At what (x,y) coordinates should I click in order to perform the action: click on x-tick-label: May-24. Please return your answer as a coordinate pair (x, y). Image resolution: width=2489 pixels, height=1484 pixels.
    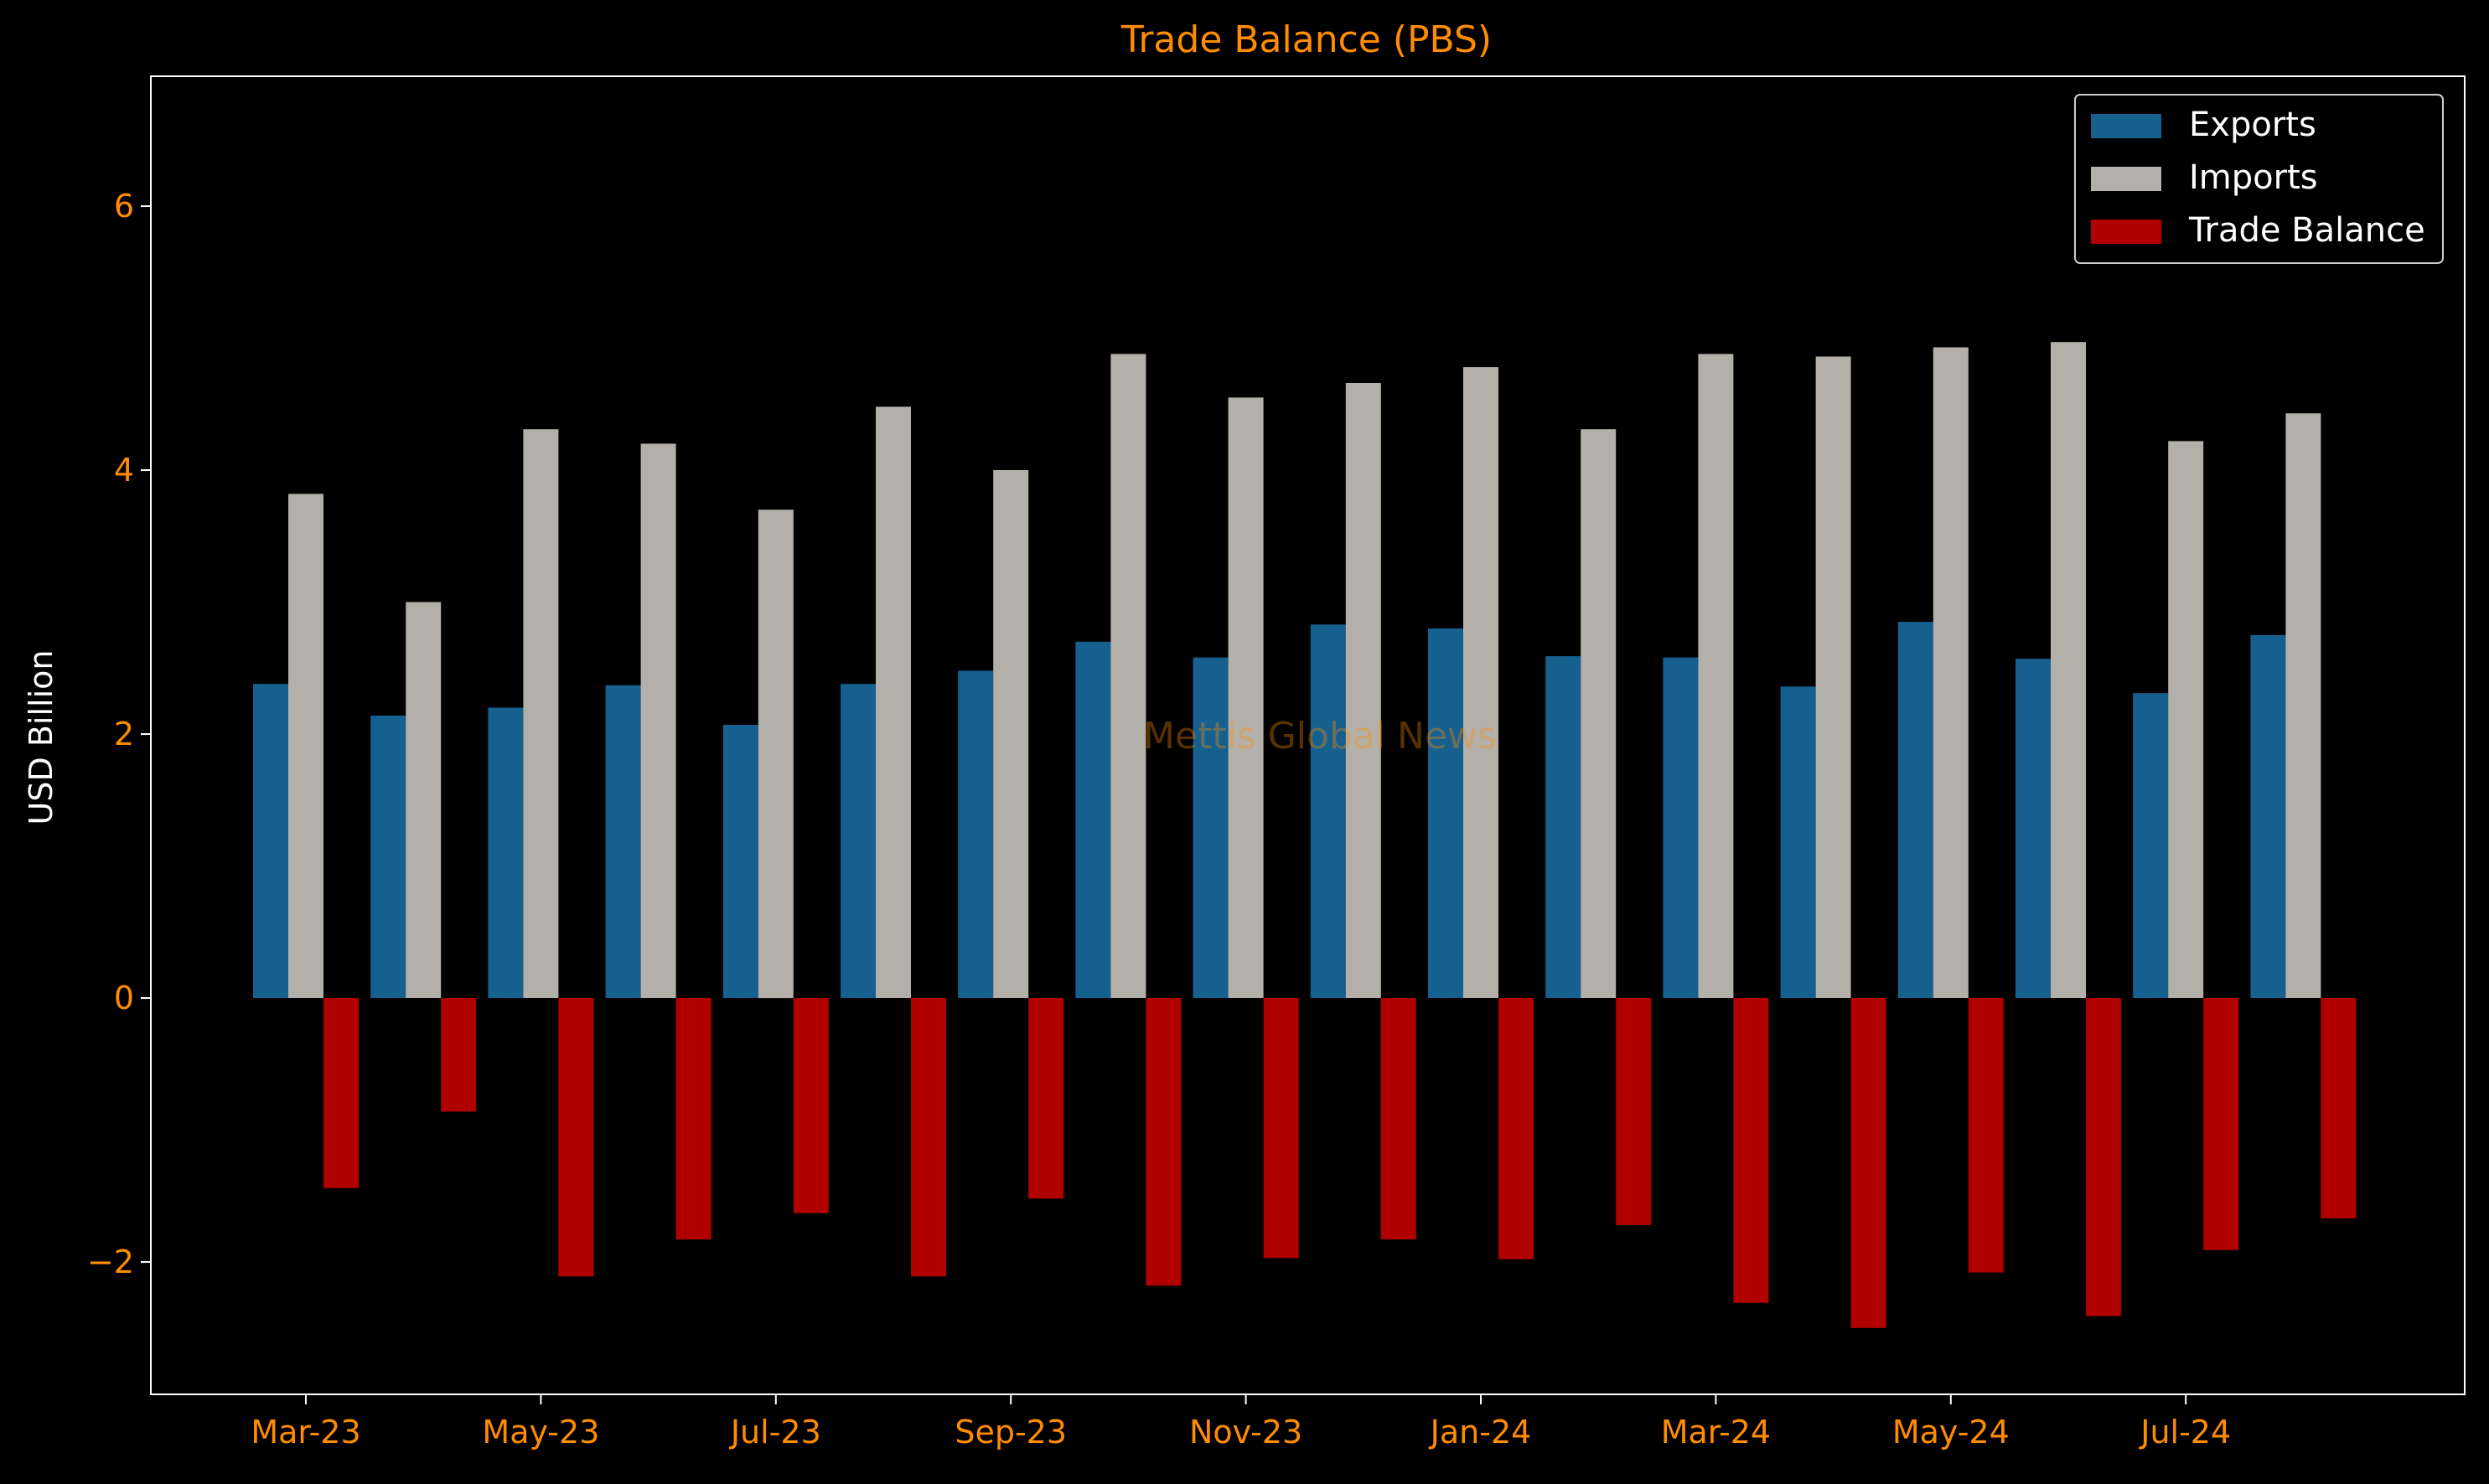
    Looking at the image, I should click on (1951, 1432).